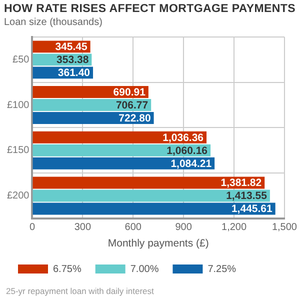 The height and width of the screenshot is (300, 300). What do you see at coordinates (21, 60) in the screenshot?
I see `y-tick-label: £50` at bounding box center [21, 60].